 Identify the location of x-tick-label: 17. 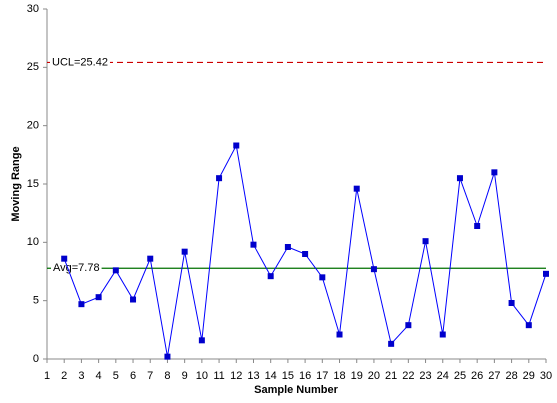
(322, 376).